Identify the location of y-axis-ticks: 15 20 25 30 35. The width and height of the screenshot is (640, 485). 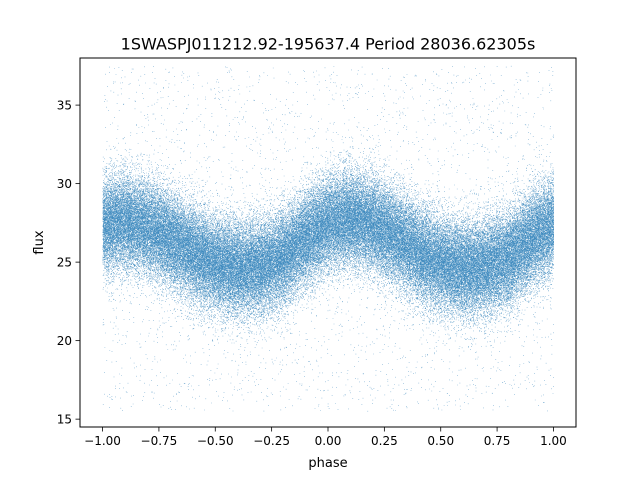
(68, 262).